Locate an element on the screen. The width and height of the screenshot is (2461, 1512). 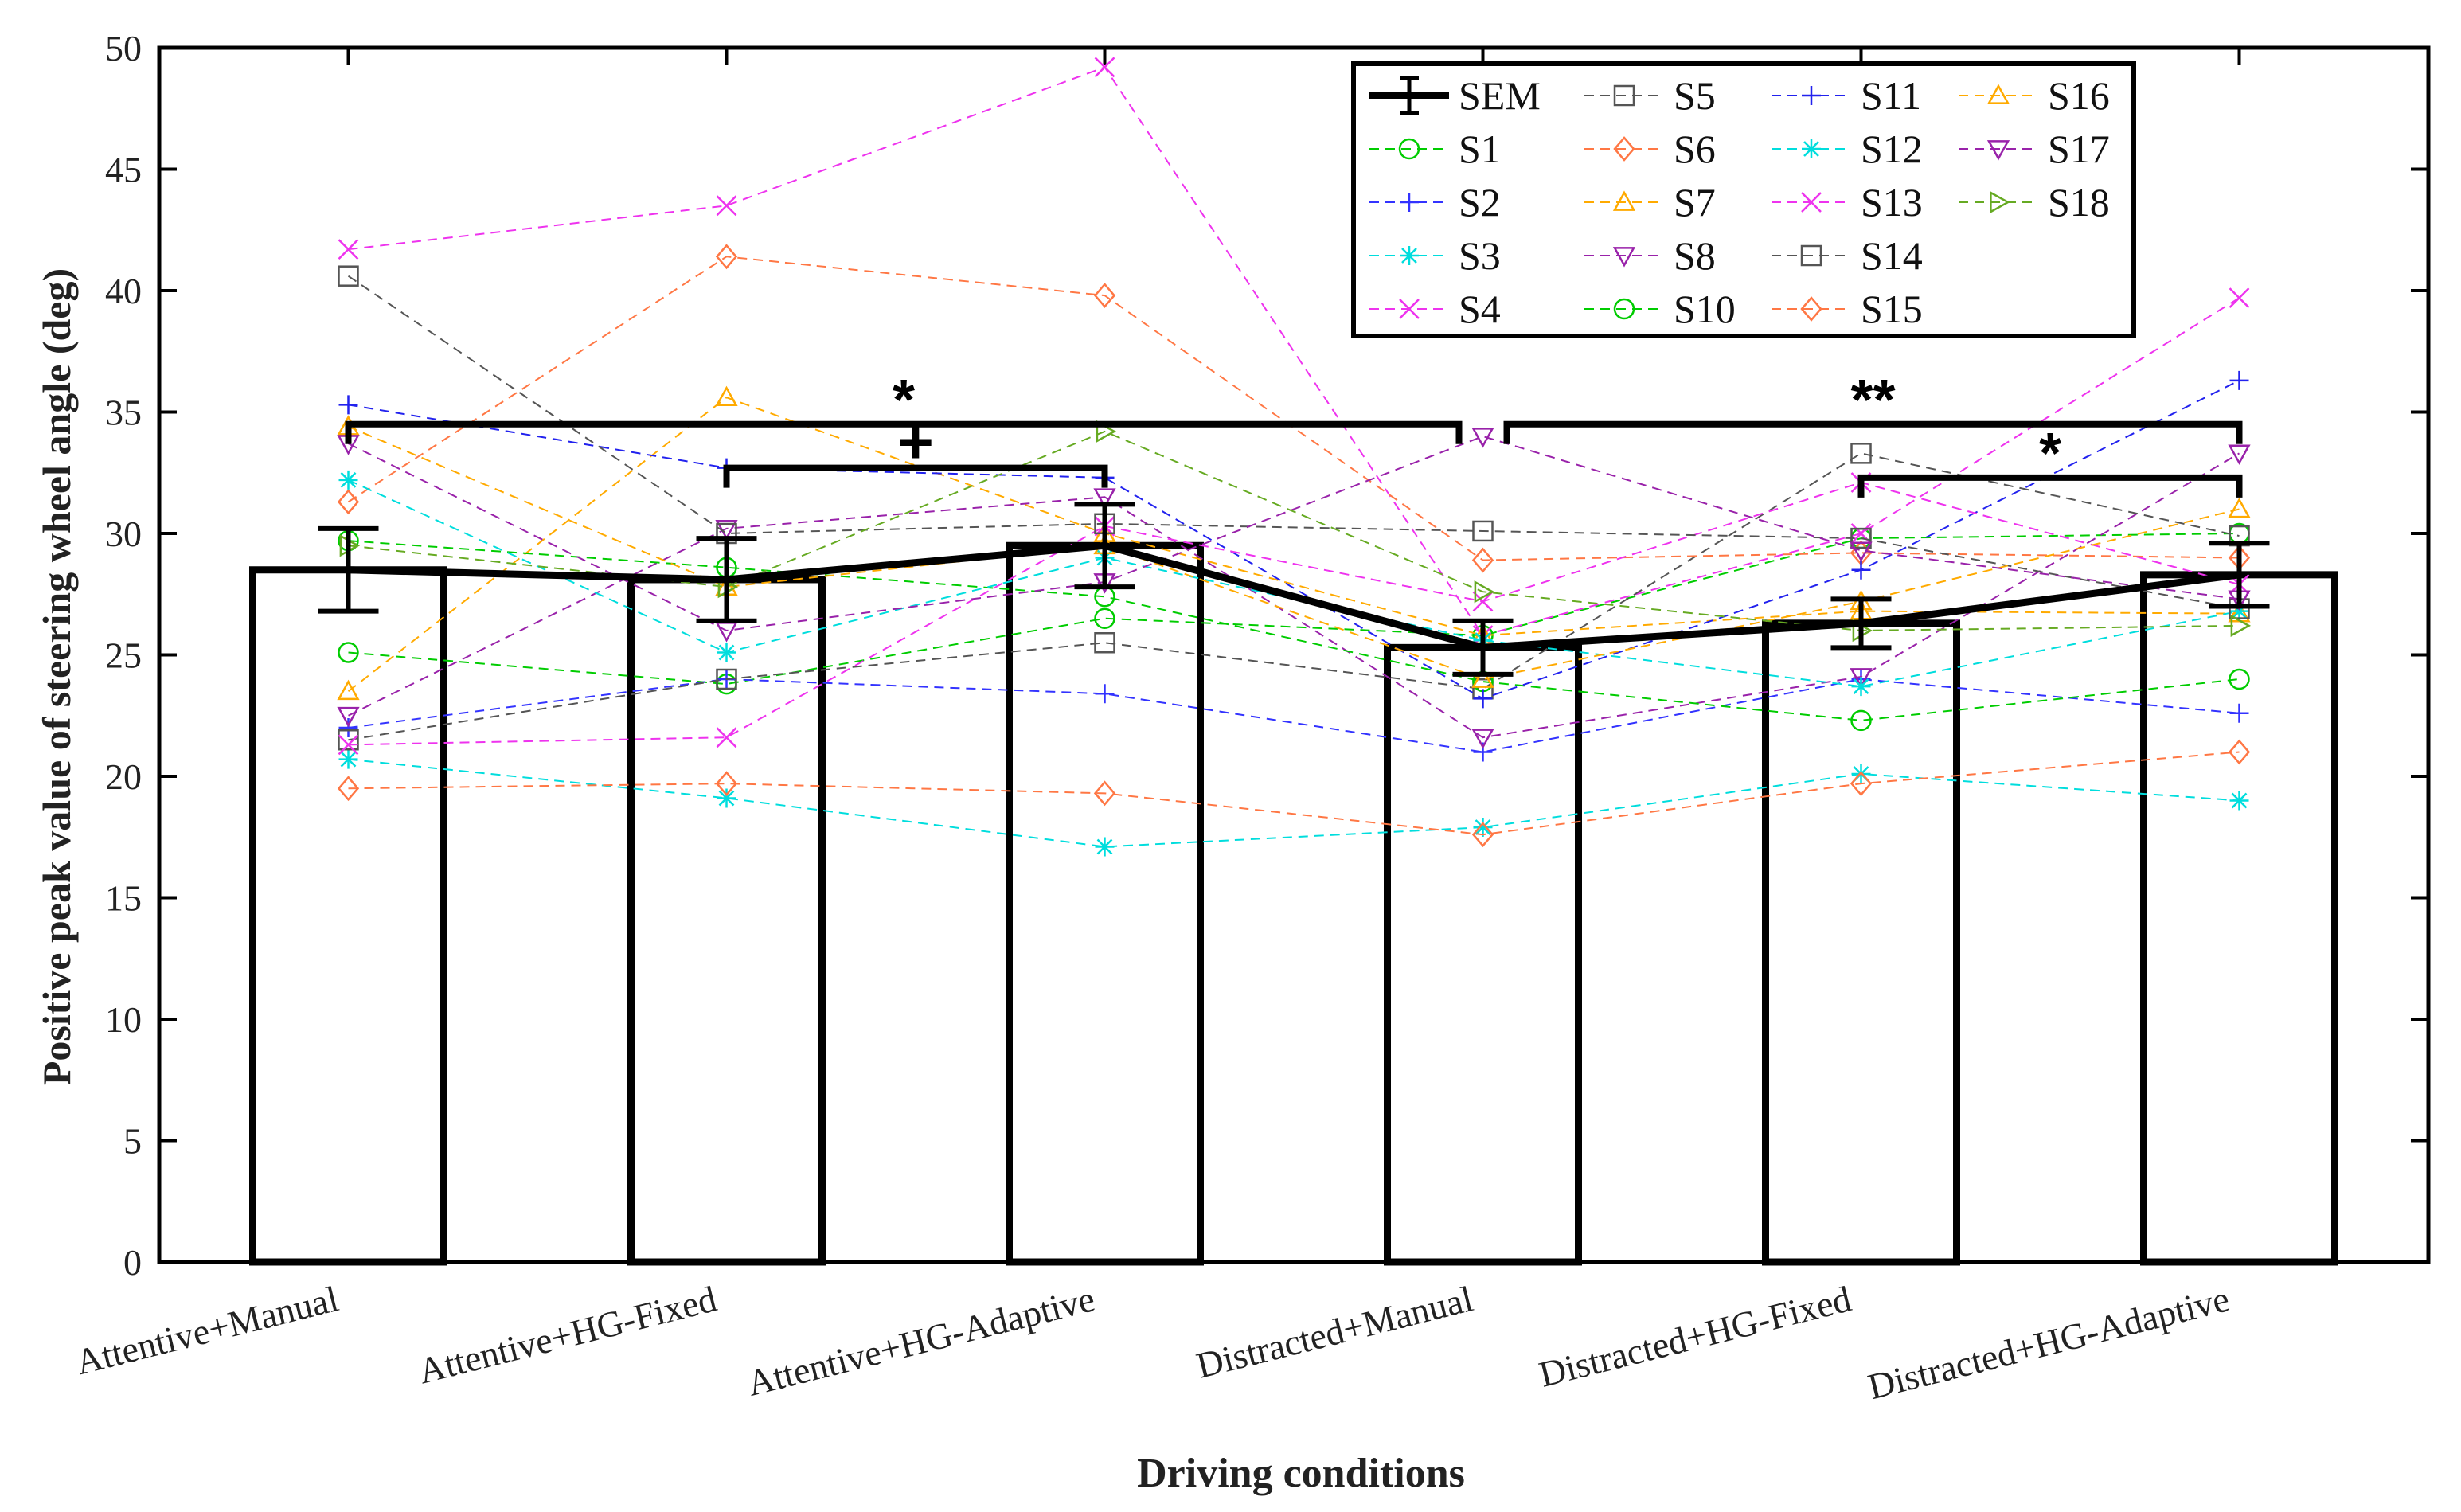
significance-label: + is located at coordinates (915, 442).